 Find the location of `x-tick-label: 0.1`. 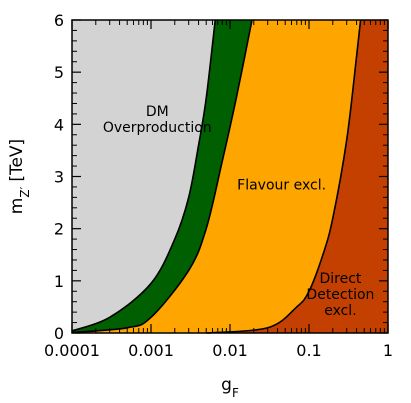

x-tick-label: 0.1 is located at coordinates (308, 350).